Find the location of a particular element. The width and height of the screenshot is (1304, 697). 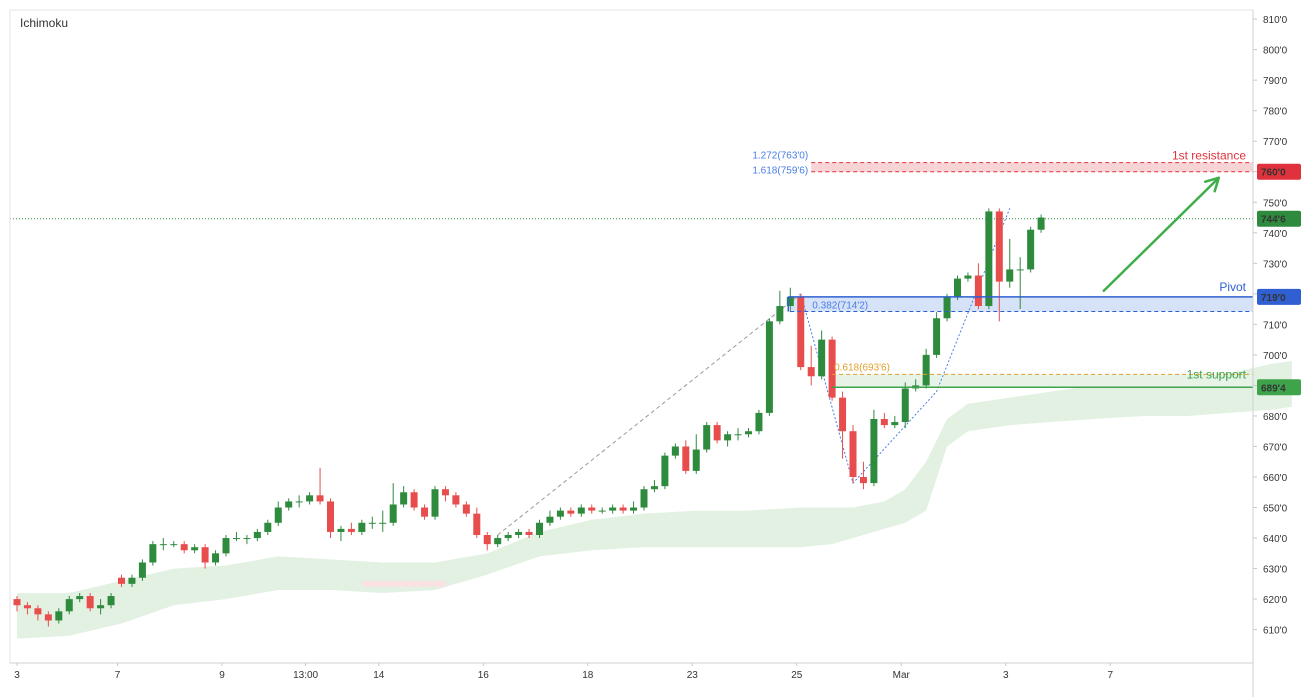

x-tick-label: 7 is located at coordinates (118, 675).